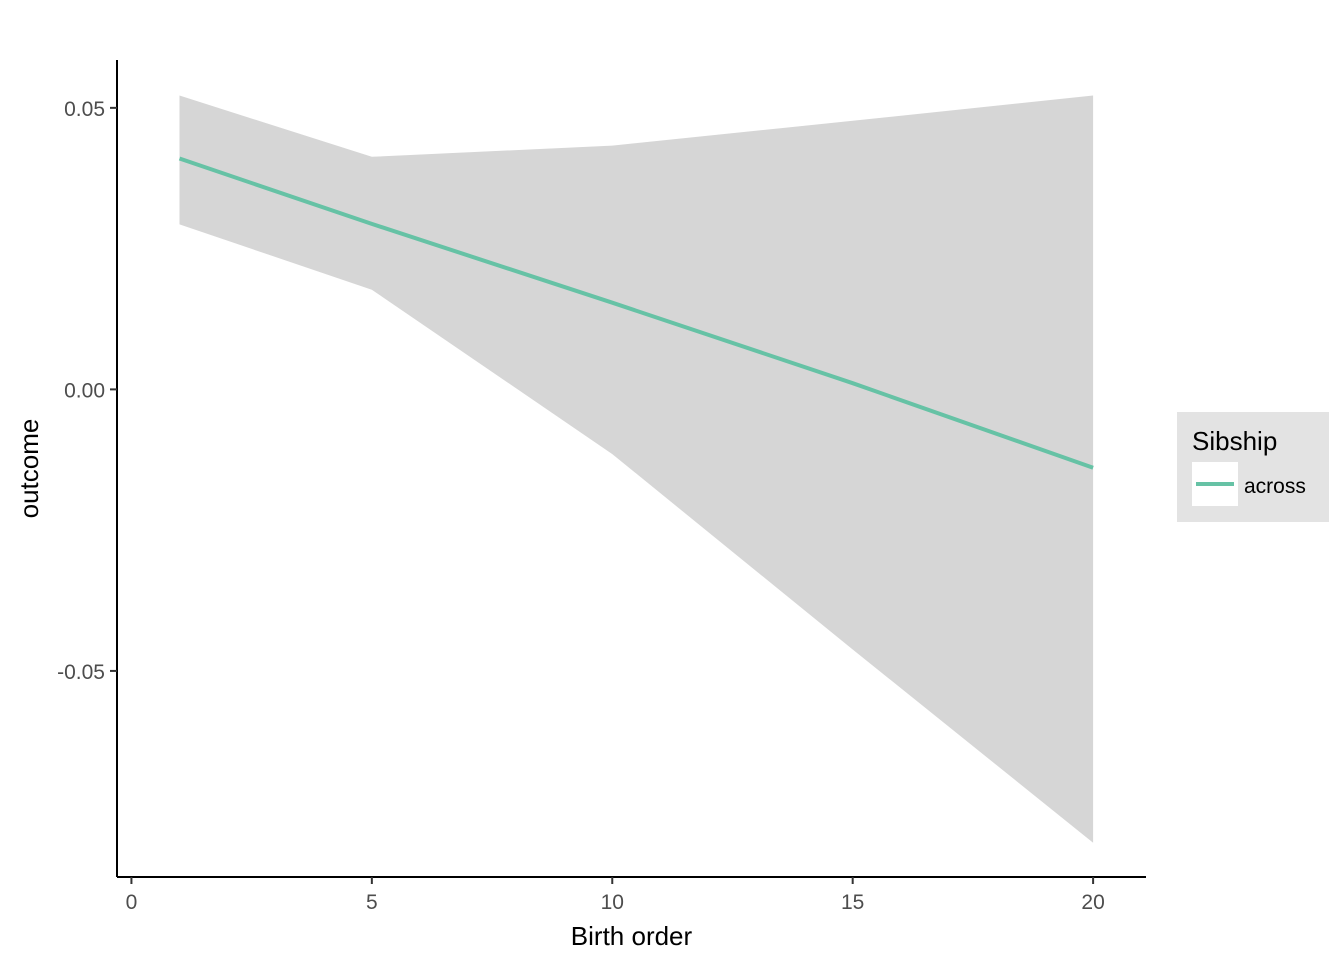  I want to click on legend-entry-label: across, so click(1275, 486).